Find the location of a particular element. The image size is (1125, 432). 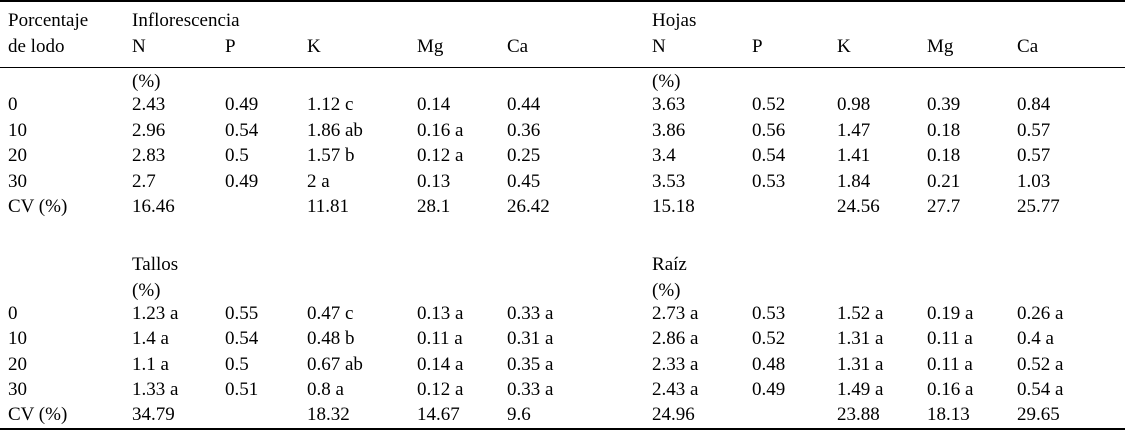

value-cell: 29.65 is located at coordinates (1038, 415).